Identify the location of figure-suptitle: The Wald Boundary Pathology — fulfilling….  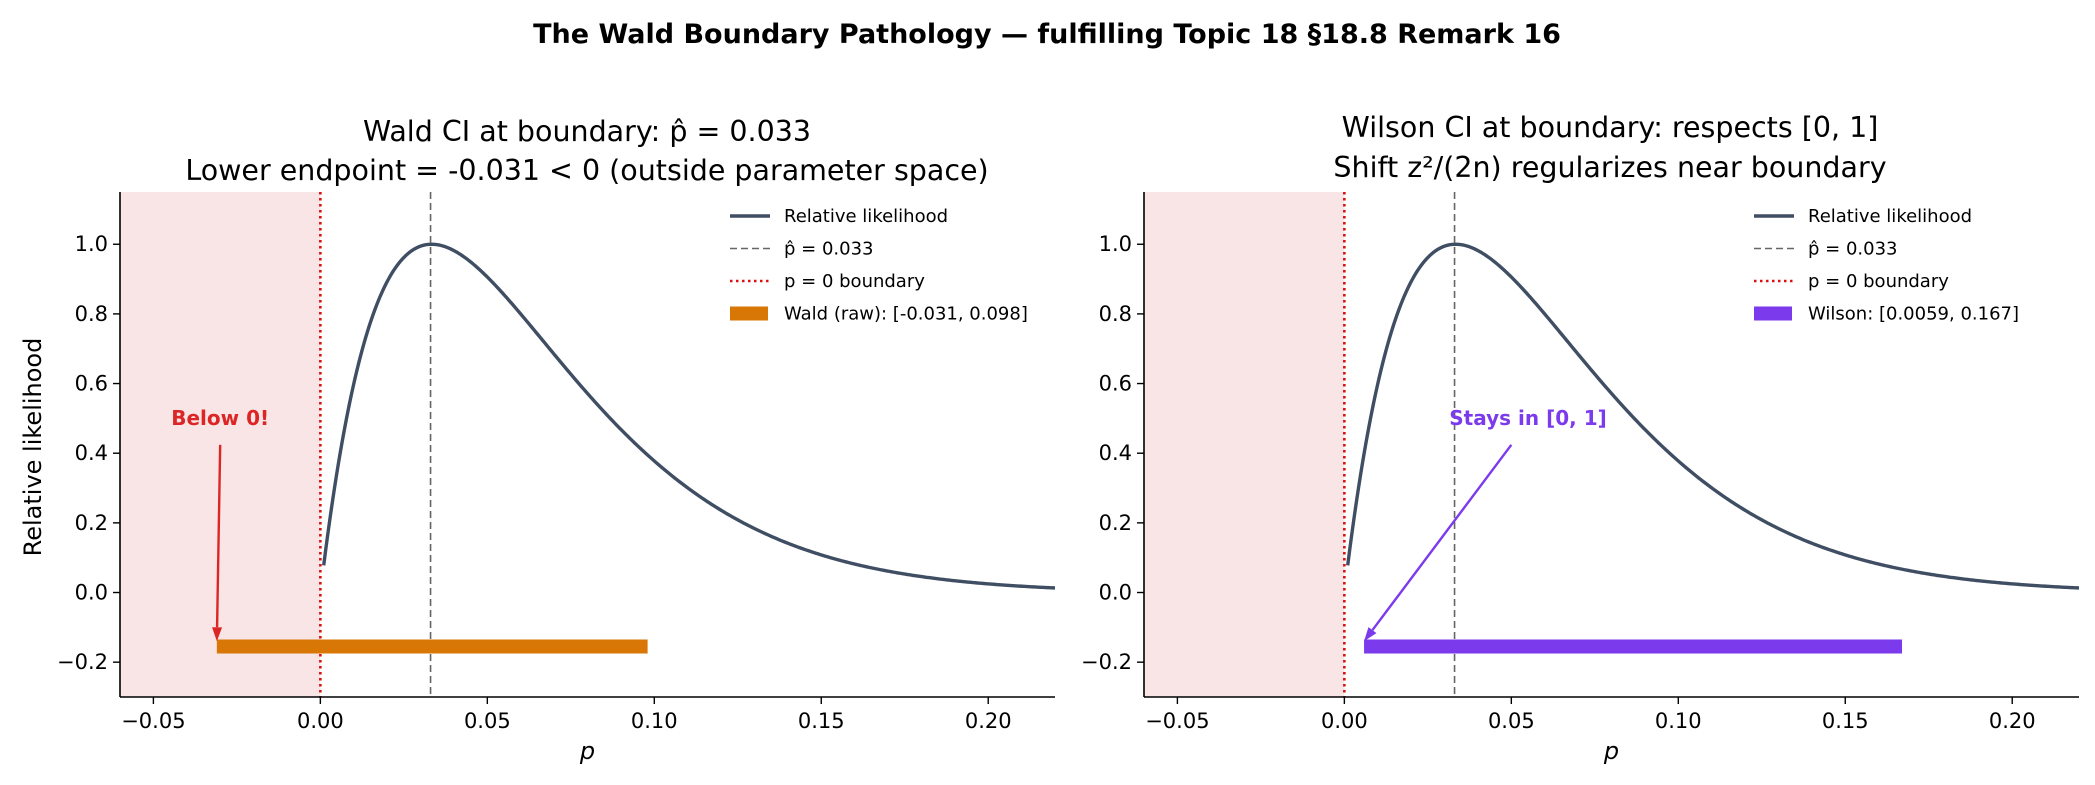
(1047, 34).